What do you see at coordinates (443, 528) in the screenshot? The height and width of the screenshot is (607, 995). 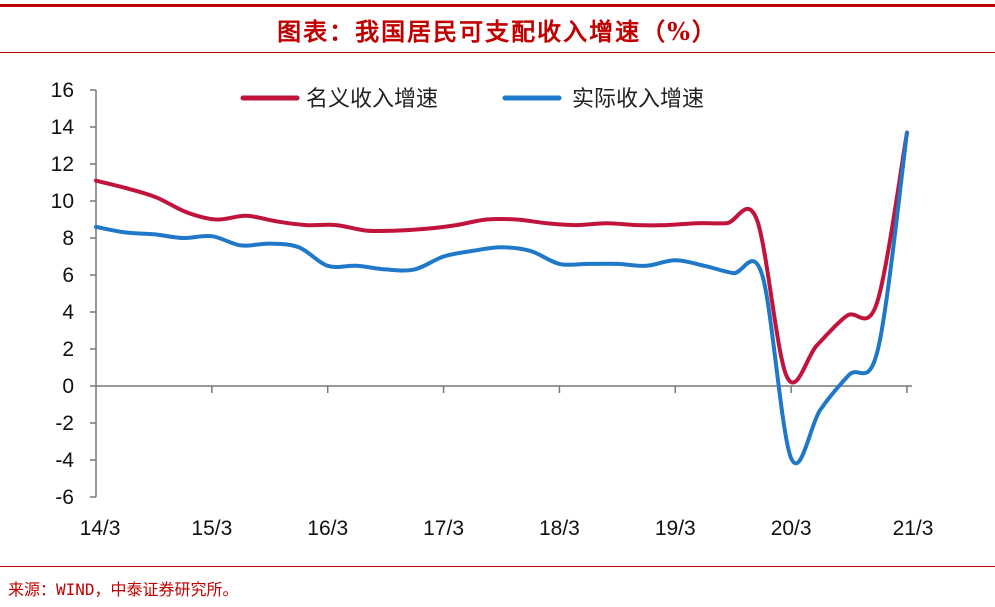 I see `x-tick-label: 17/3` at bounding box center [443, 528].